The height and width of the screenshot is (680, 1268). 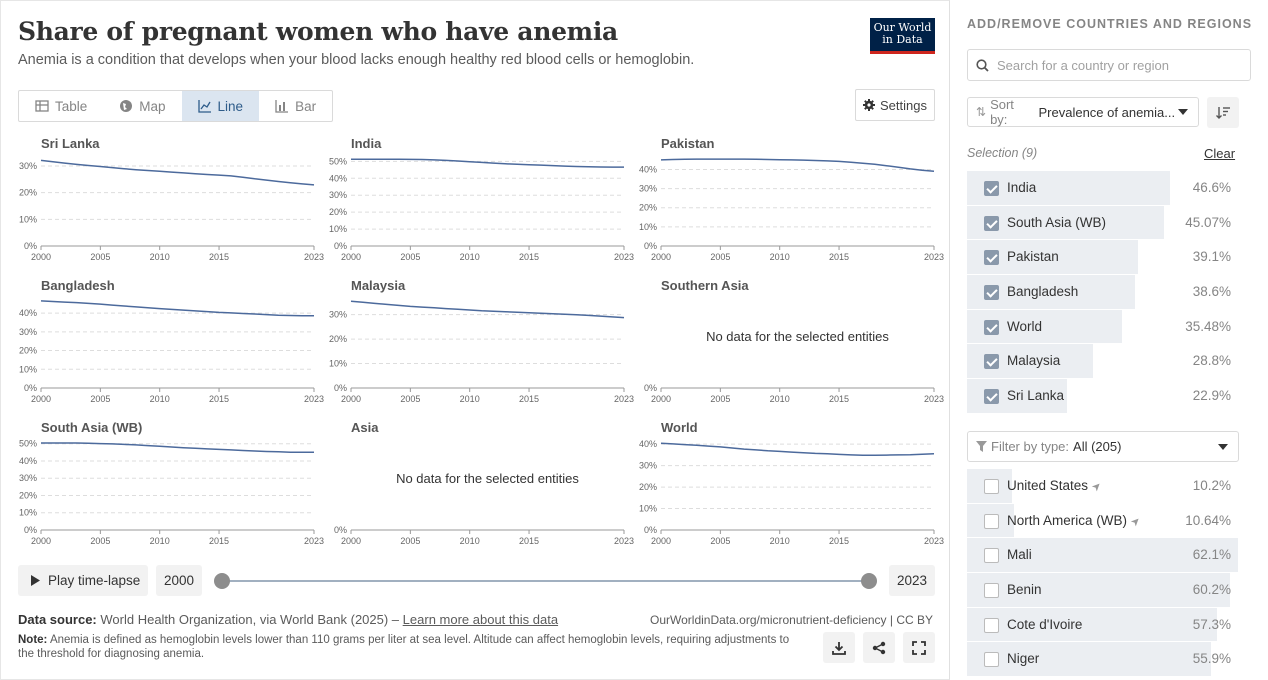 What do you see at coordinates (1103, 292) in the screenshot?
I see `entity-row: Bangladesh 38.6%` at bounding box center [1103, 292].